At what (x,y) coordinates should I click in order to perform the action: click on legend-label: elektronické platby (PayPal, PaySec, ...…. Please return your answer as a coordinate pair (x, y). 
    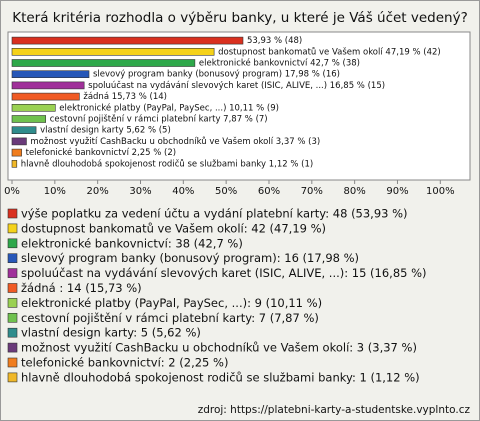
    Looking at the image, I should click on (171, 303).